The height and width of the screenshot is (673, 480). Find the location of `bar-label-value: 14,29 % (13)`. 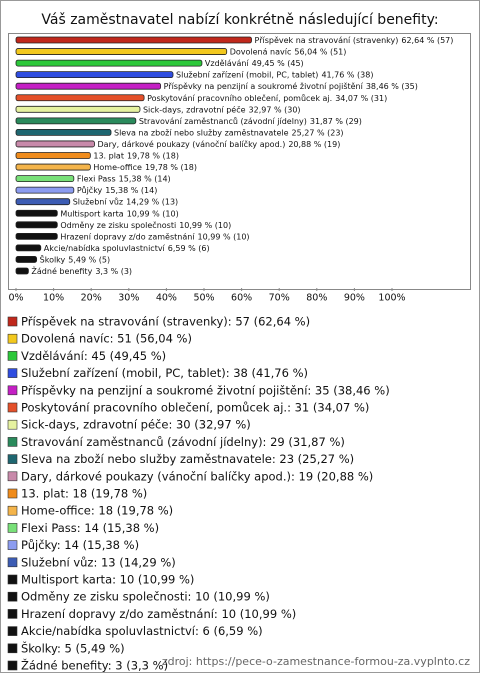

bar-label-value: 14,29 % (13) is located at coordinates (152, 201).